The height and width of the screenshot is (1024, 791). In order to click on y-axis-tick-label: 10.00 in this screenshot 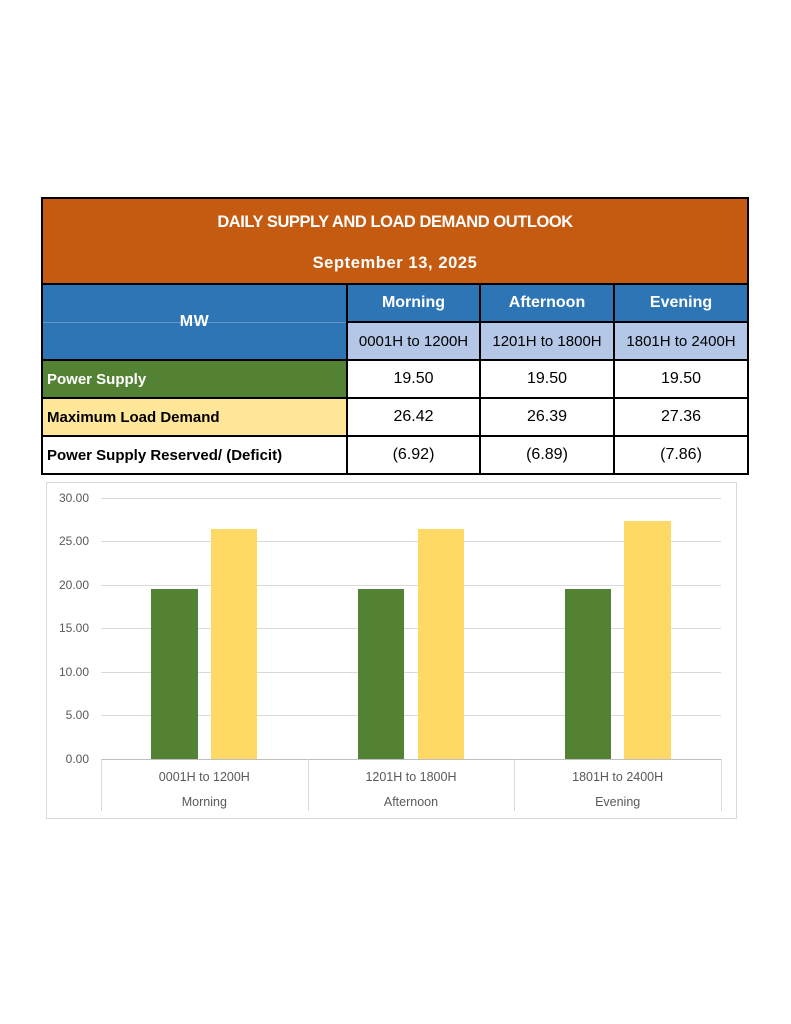, I will do `click(73, 671)`.